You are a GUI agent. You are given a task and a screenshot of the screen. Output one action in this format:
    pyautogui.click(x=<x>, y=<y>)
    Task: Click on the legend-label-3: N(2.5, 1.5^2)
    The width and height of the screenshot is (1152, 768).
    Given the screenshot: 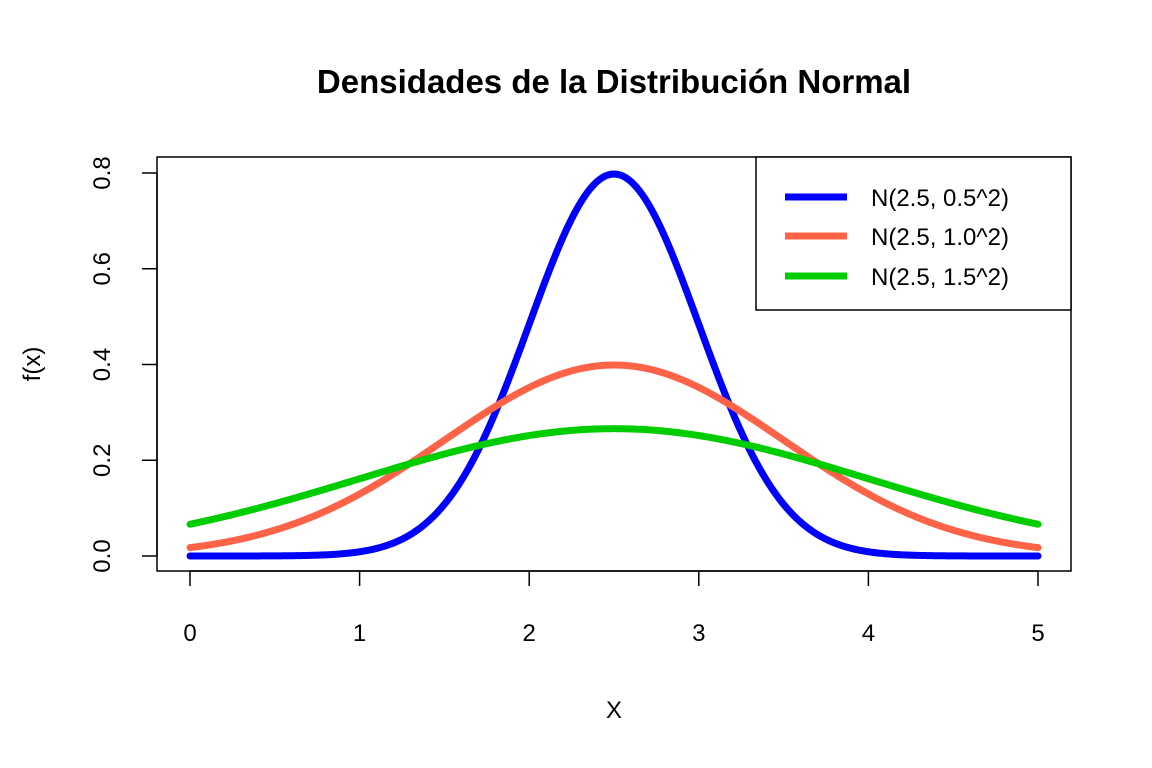 What is the action you would take?
    pyautogui.click(x=940, y=277)
    